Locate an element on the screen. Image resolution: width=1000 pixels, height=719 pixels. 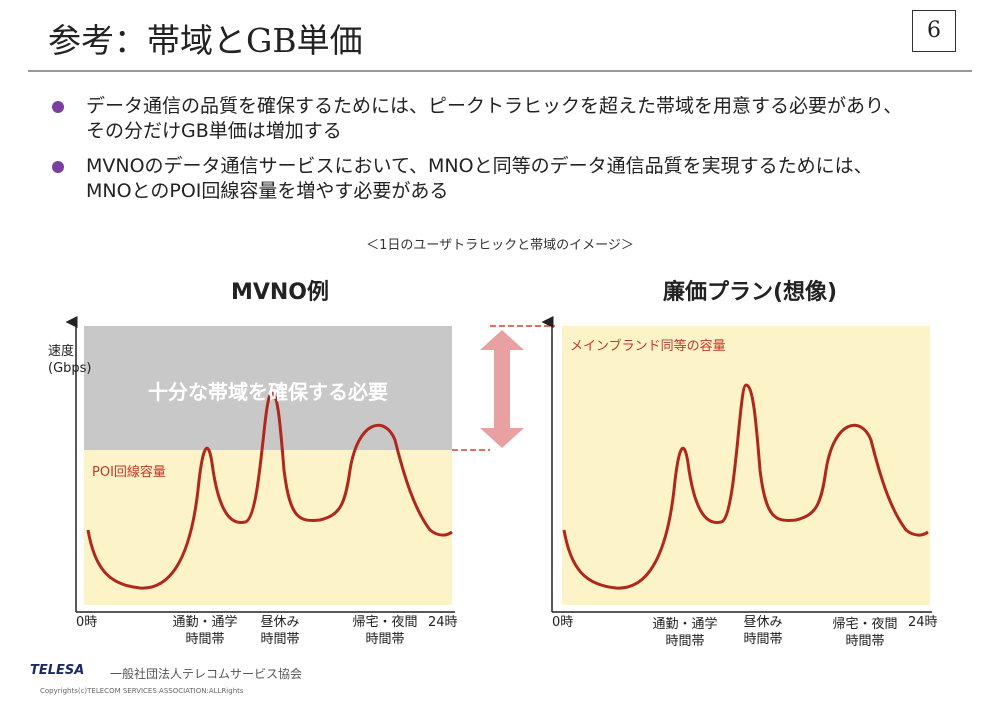
x-label-evening-right: 帰宅・夜間 時間帯 is located at coordinates (865, 633).